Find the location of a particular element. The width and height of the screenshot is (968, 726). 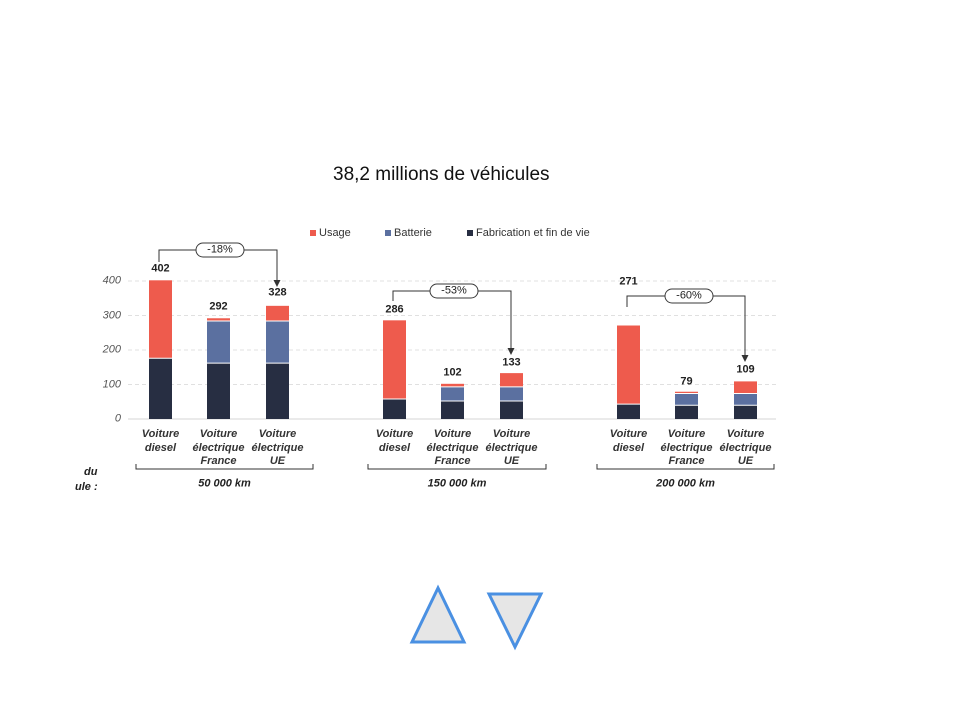

value-label: 109 is located at coordinates (745, 369).